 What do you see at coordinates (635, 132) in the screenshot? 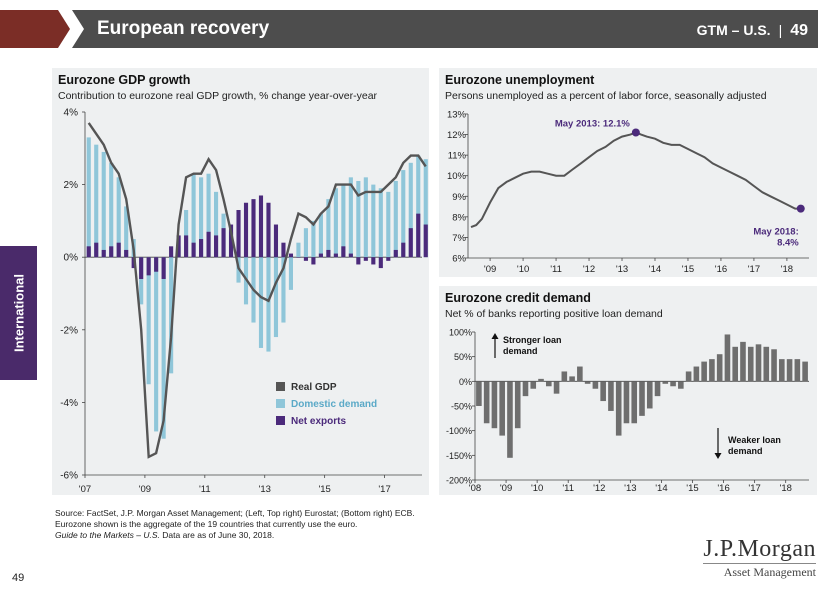
I see `peak-marker` at bounding box center [635, 132].